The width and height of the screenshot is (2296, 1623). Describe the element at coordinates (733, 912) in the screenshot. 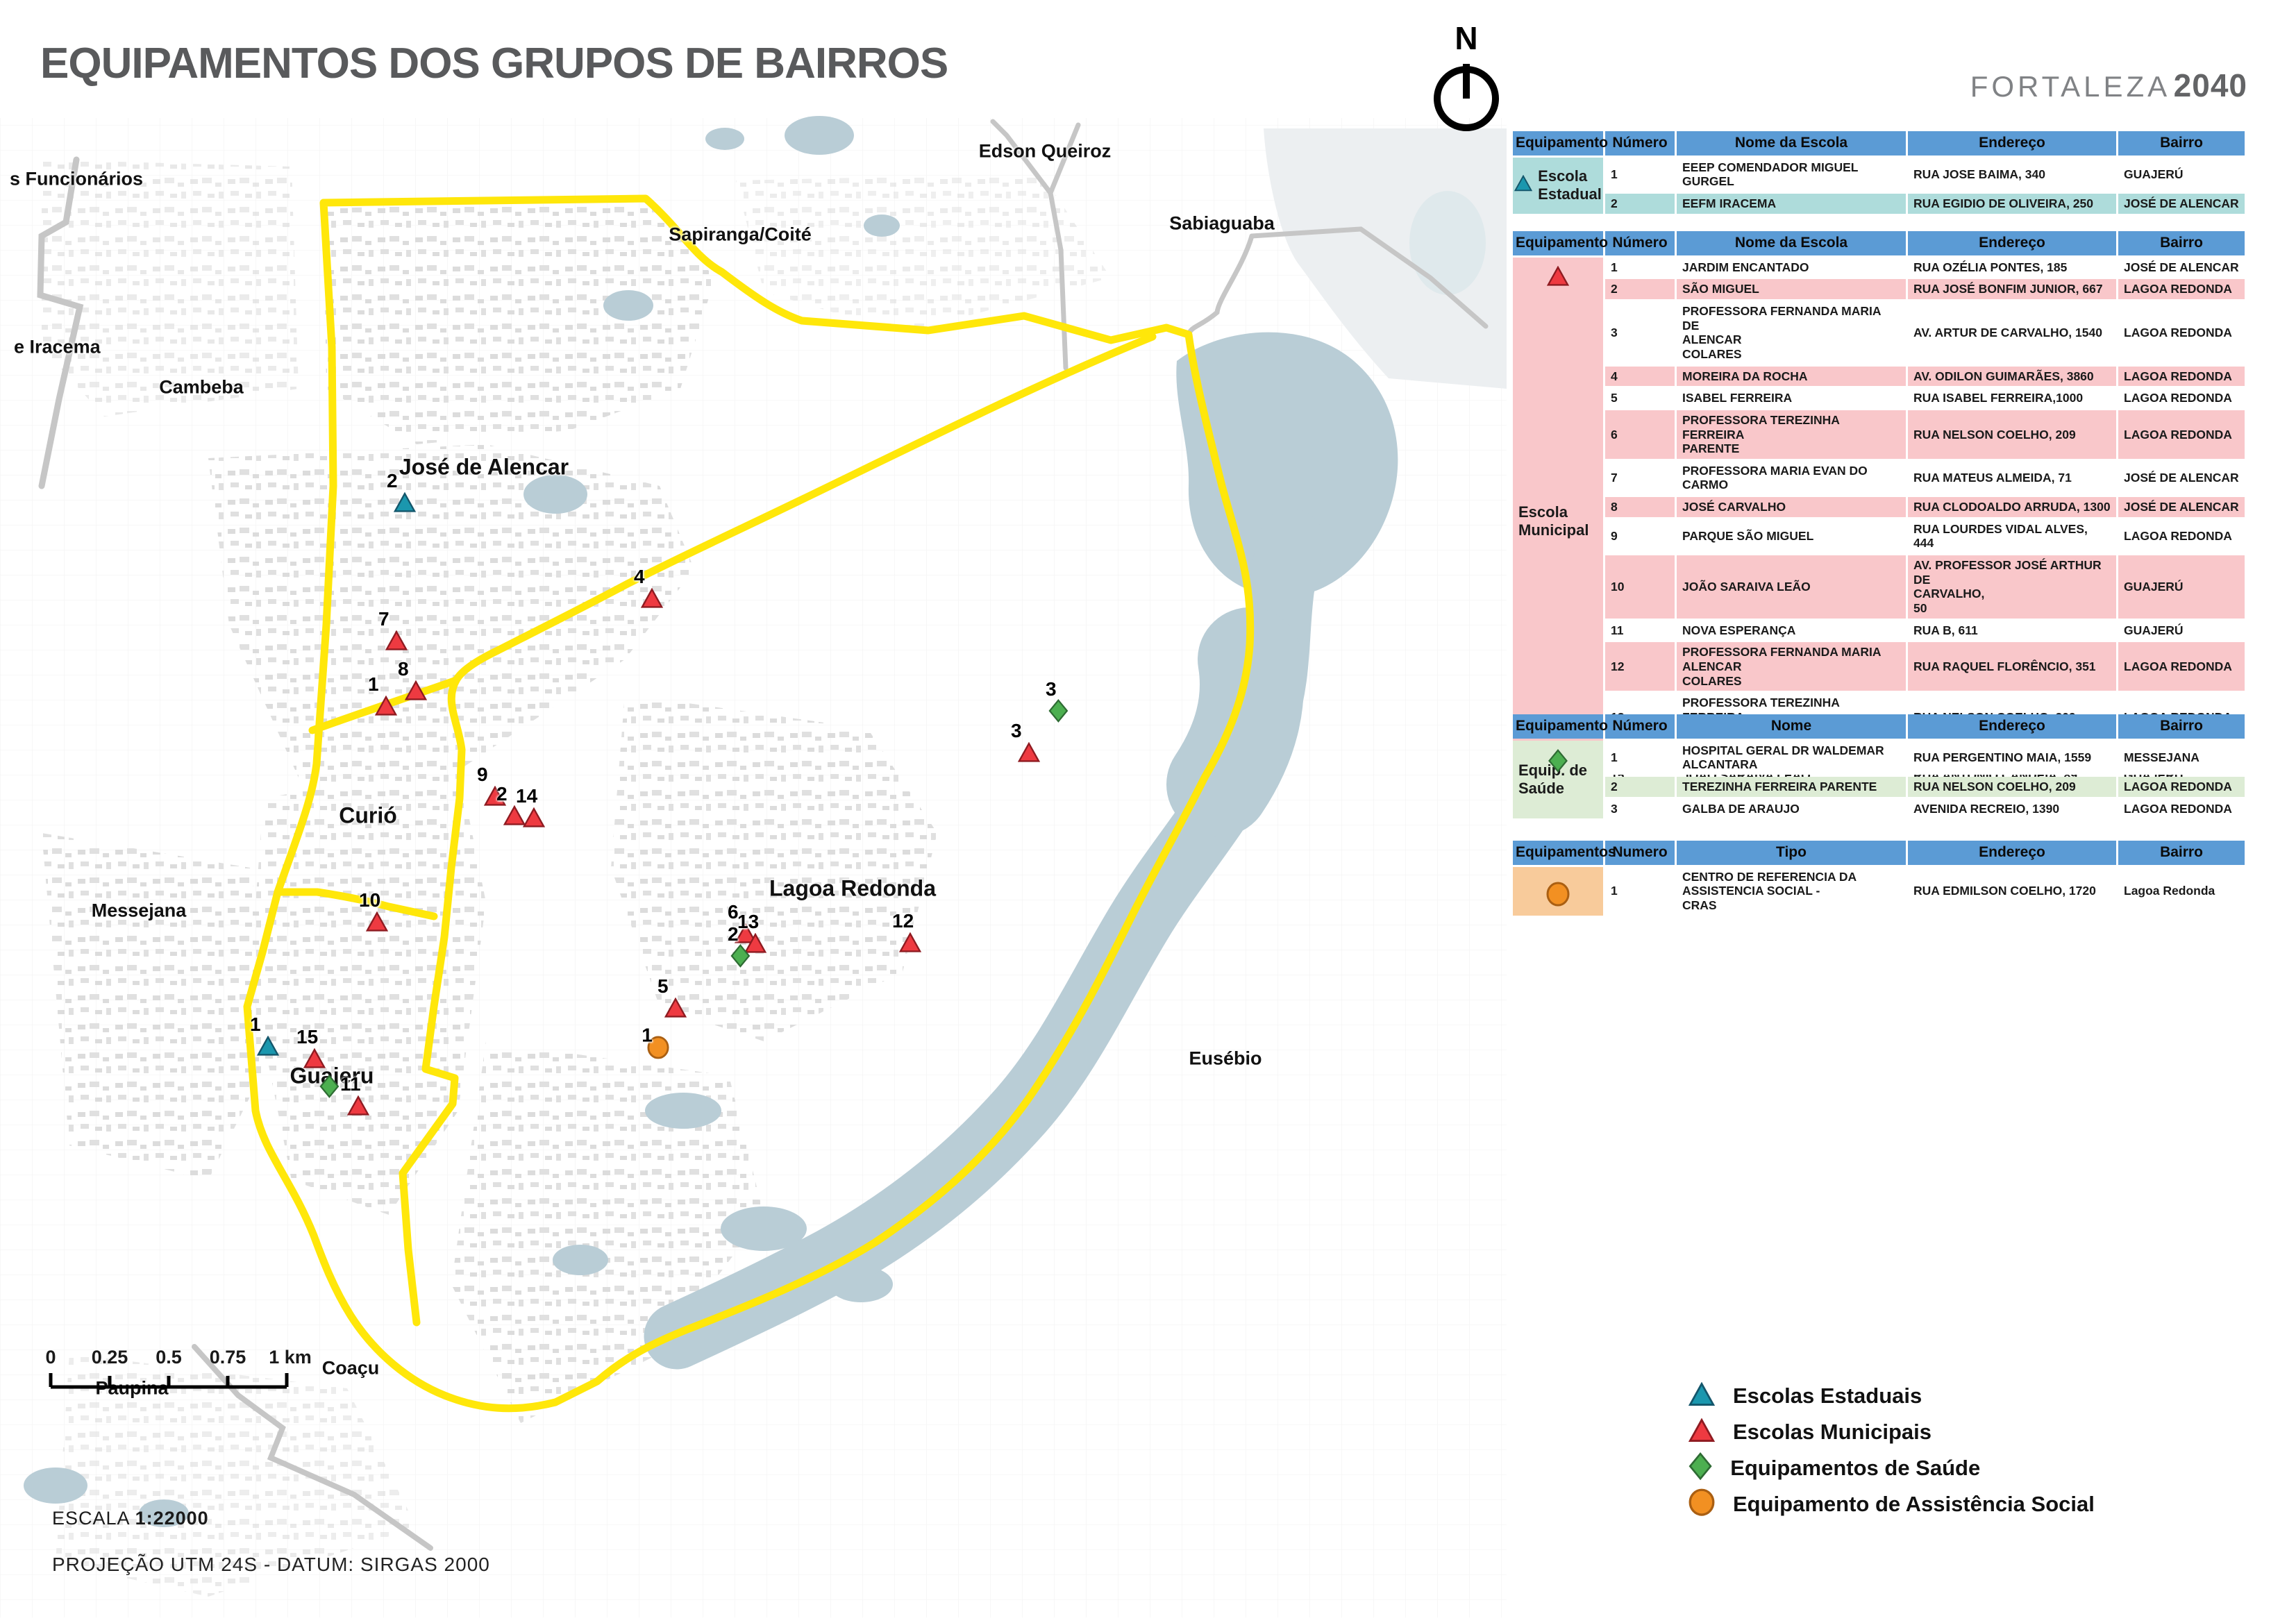

I see `marker-number: 6` at that location.